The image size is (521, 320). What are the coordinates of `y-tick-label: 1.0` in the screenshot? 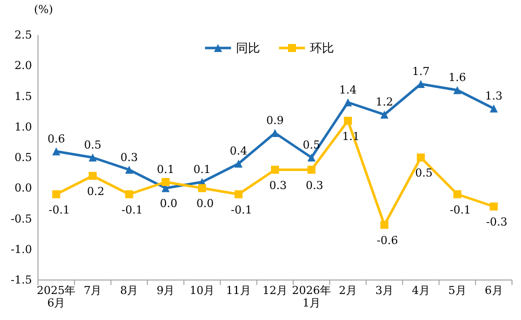 It's located at (23, 127).